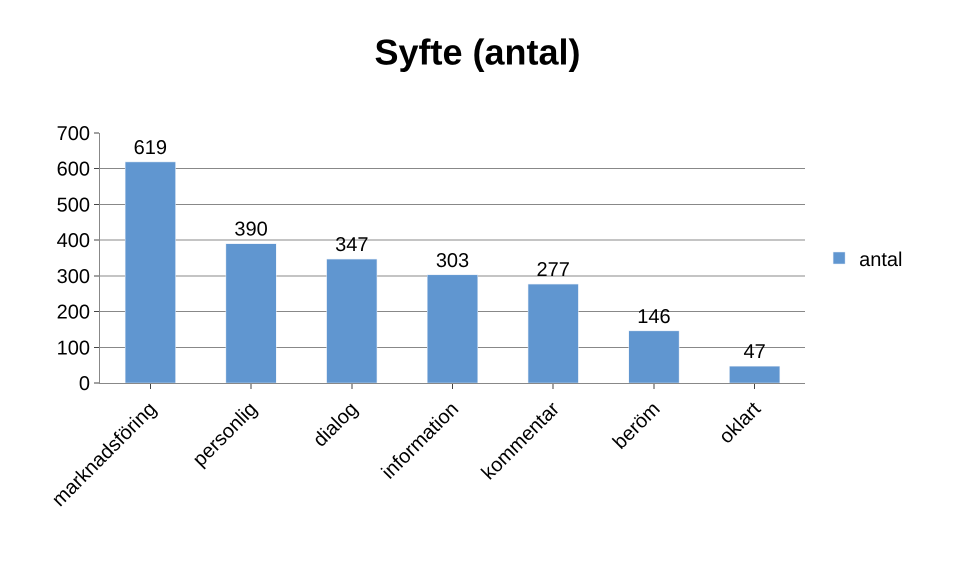  I want to click on y-tick-label: 200, so click(73, 313).